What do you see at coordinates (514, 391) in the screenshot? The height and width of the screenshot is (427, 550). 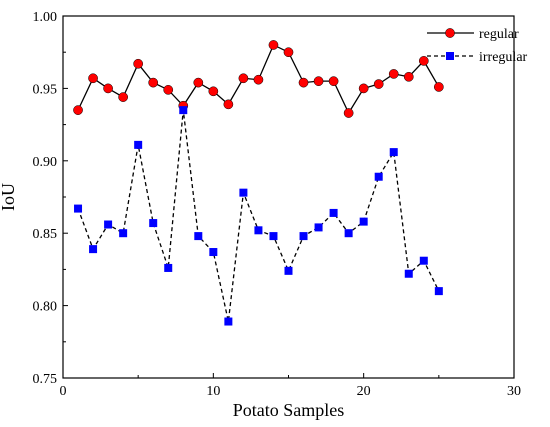 I see `x-tick-label: 30` at bounding box center [514, 391].